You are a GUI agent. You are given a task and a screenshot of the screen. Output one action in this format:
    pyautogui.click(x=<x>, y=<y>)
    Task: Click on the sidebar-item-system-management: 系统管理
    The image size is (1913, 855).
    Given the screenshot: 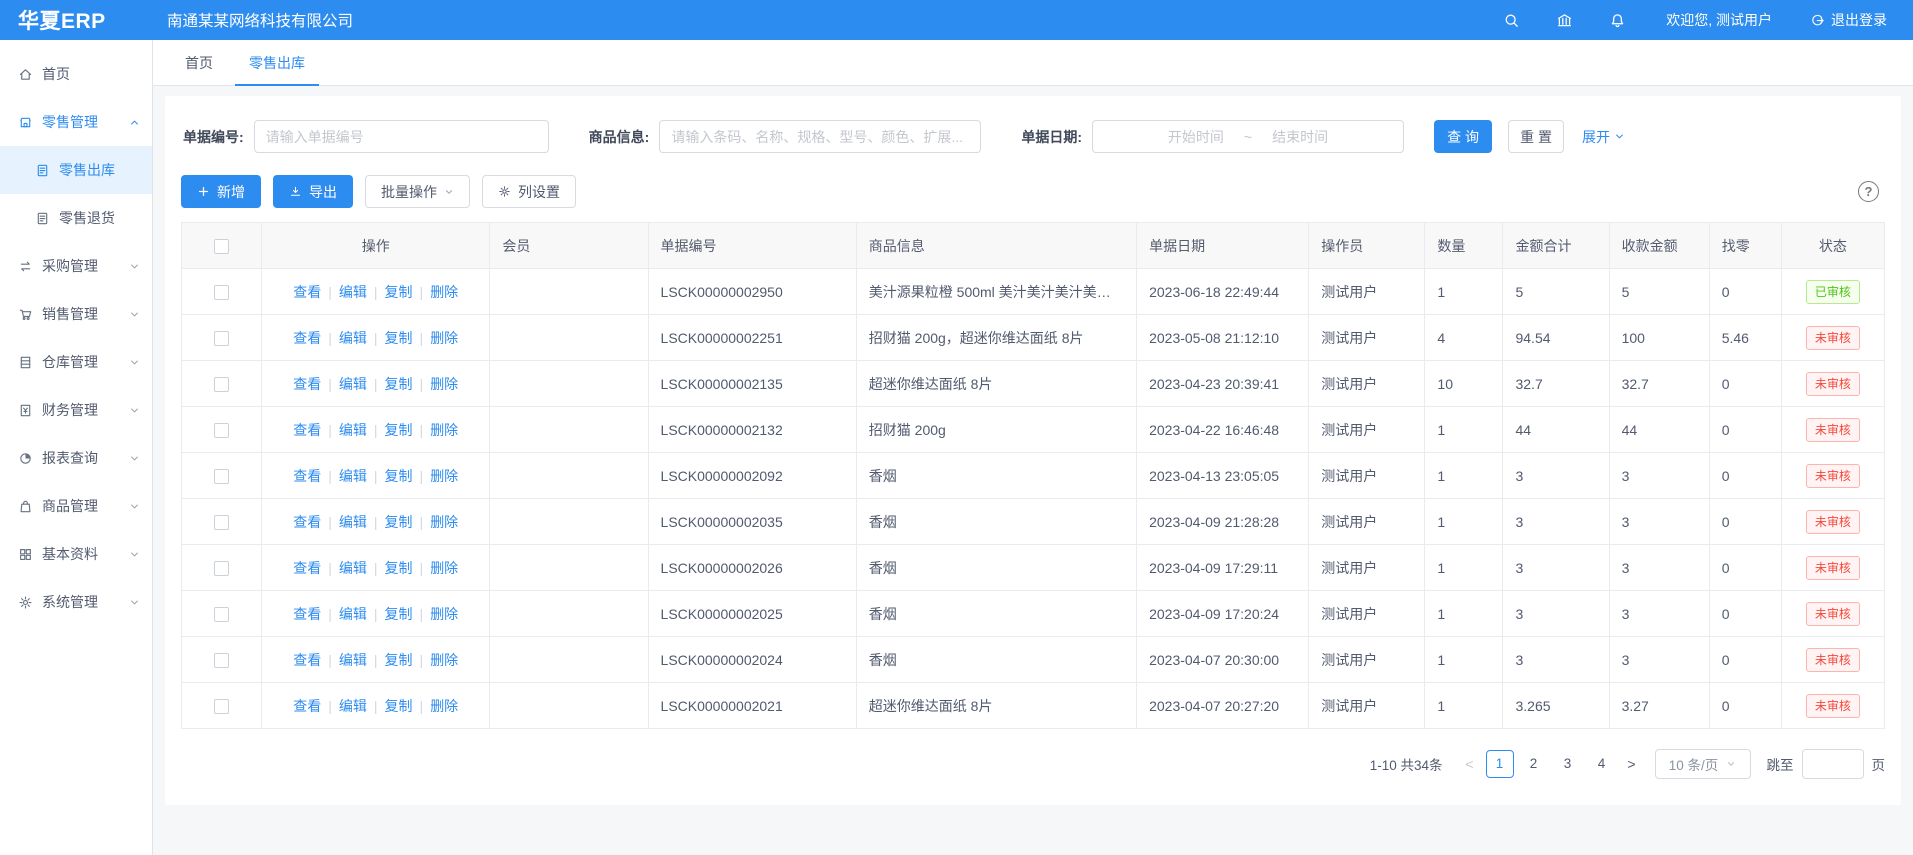 What is the action you would take?
    pyautogui.click(x=76, y=602)
    